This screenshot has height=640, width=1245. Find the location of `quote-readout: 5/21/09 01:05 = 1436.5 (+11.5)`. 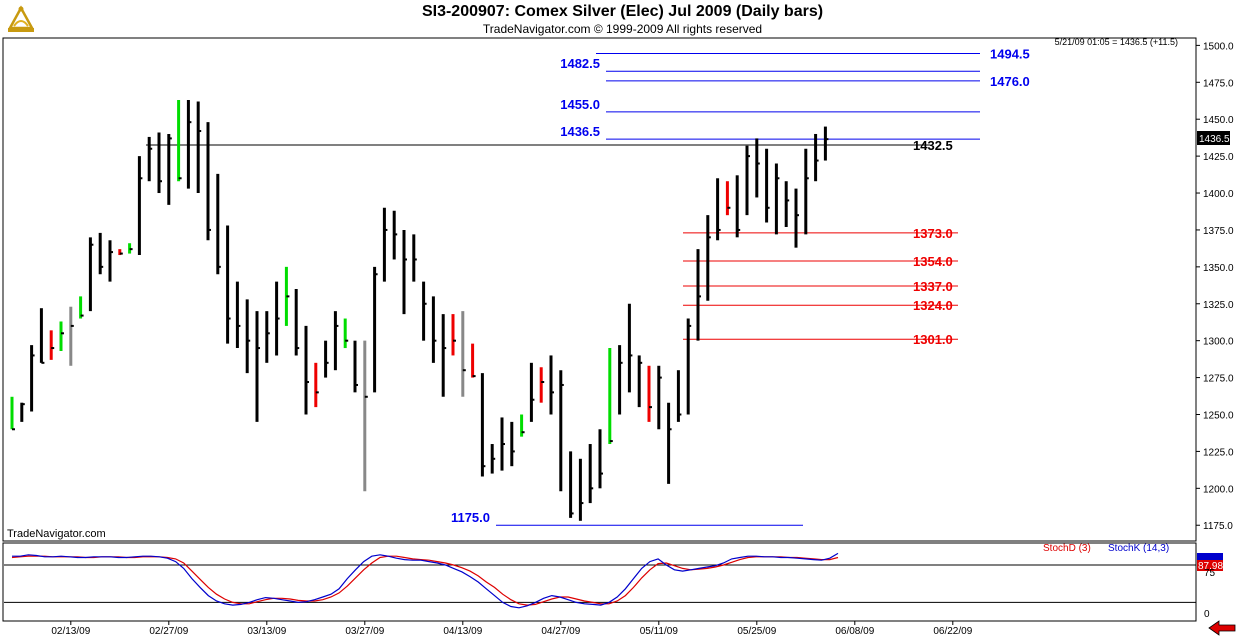

quote-readout: 5/21/09 01:05 = 1436.5 (+11.5) is located at coordinates (1116, 42).